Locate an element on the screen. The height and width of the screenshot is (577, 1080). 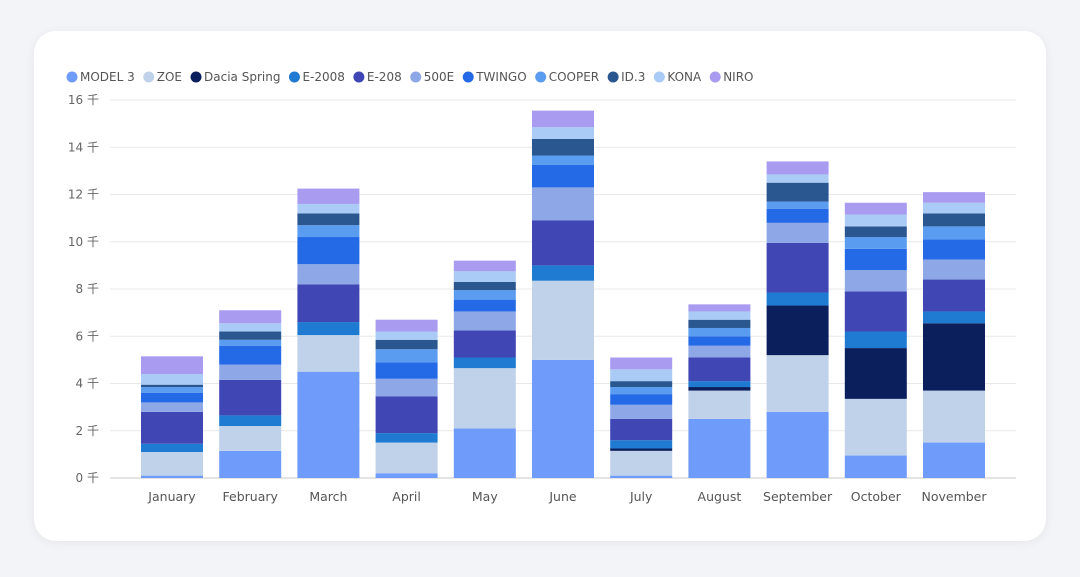
bar-segment-id-3-may is located at coordinates (484, 286).